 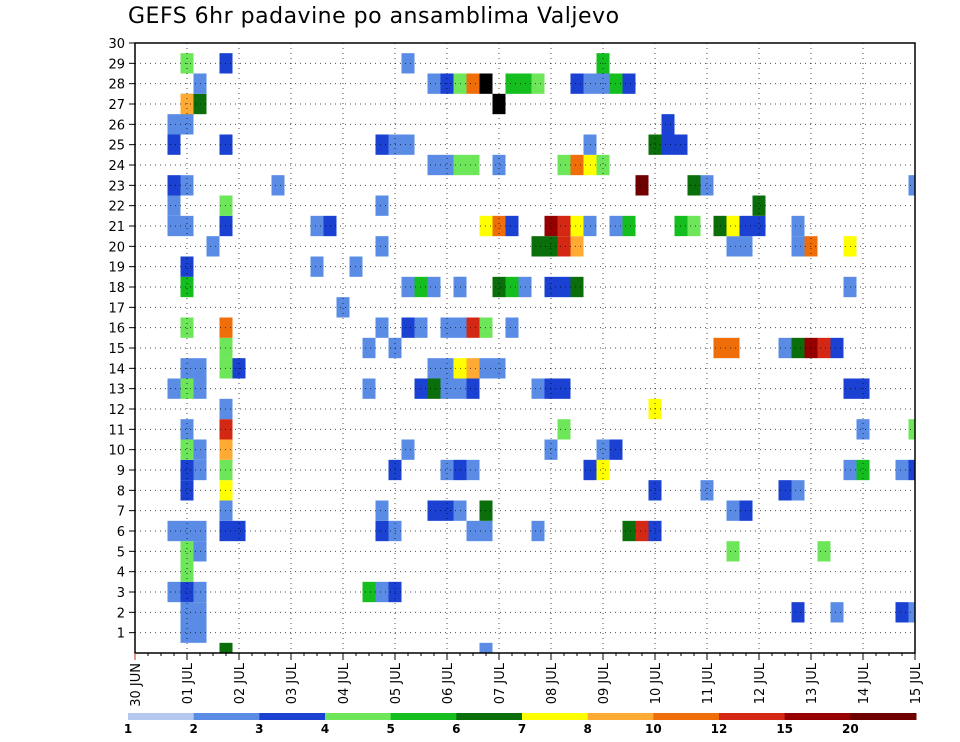 What do you see at coordinates (522, 729) in the screenshot?
I see `legend-label: 7` at bounding box center [522, 729].